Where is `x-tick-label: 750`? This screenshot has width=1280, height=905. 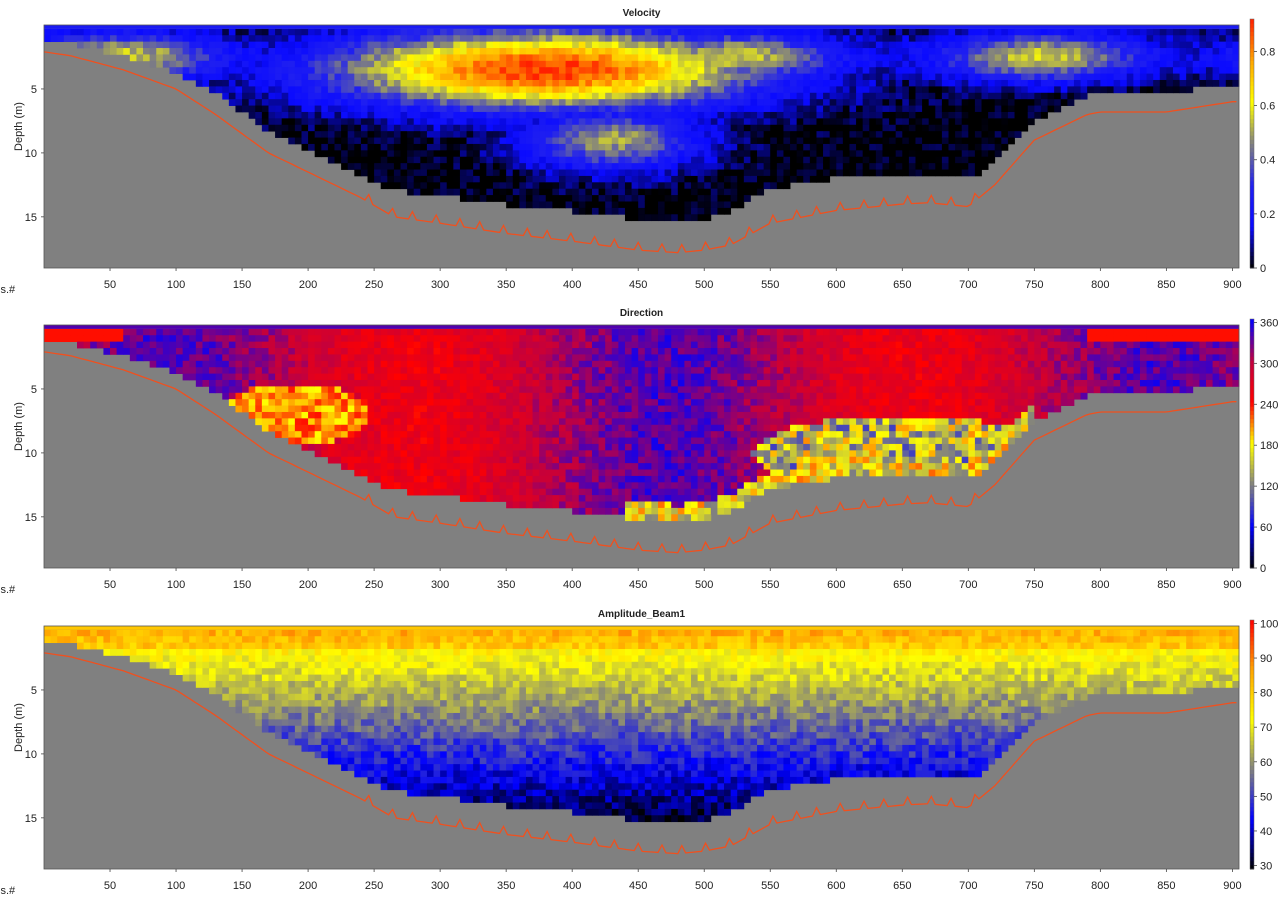 x-tick-label: 750 is located at coordinates (1034, 285).